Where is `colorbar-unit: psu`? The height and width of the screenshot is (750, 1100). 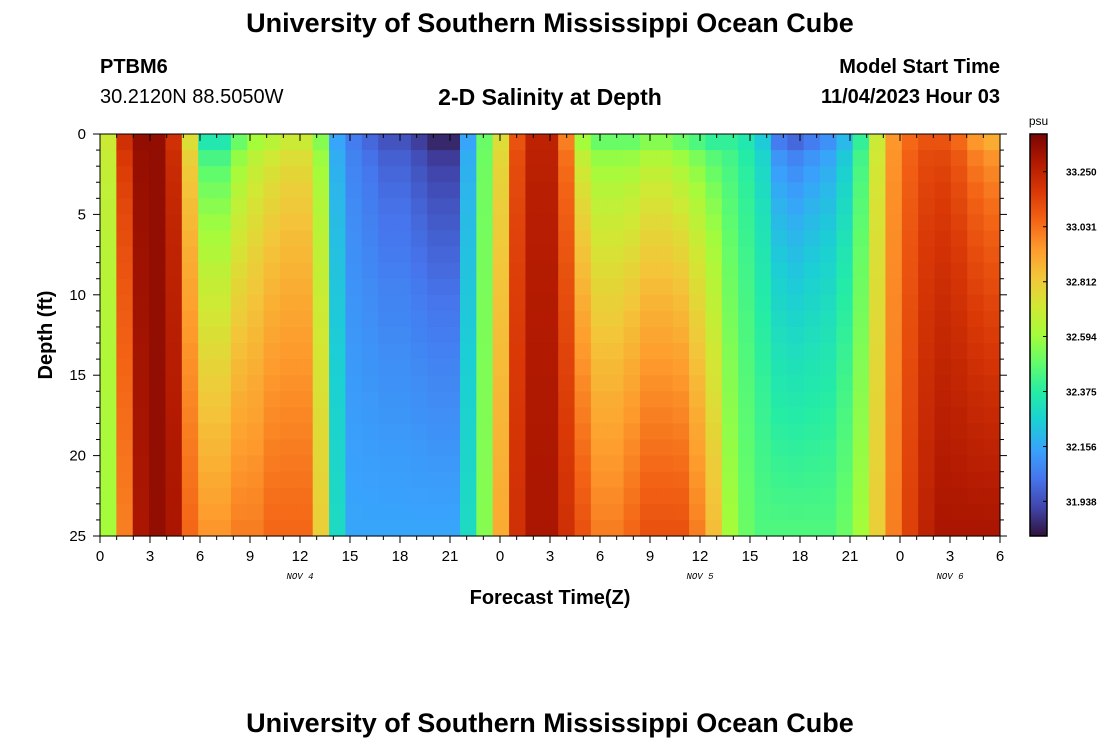 colorbar-unit: psu is located at coordinates (1038, 121).